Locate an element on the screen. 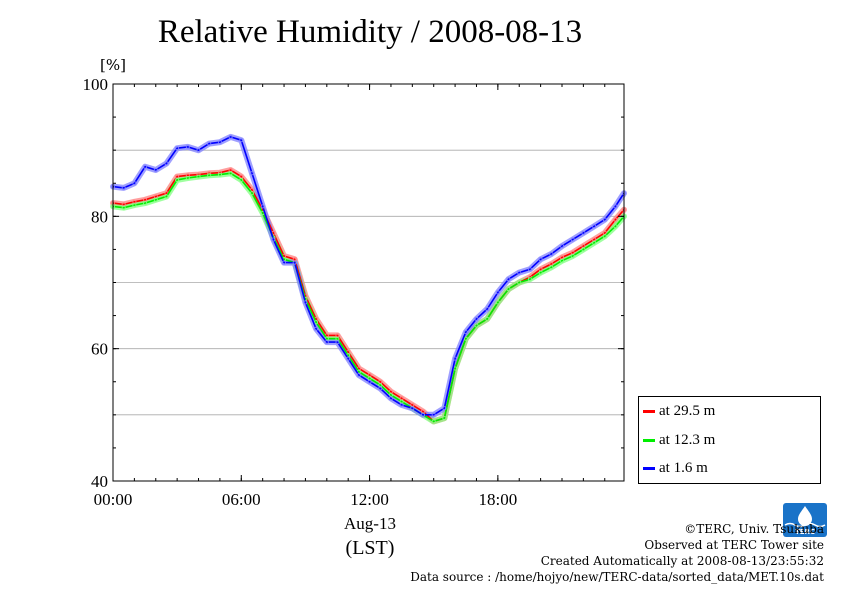 The height and width of the screenshot is (595, 842). x-tick-label: 18:00 is located at coordinates (497, 499).